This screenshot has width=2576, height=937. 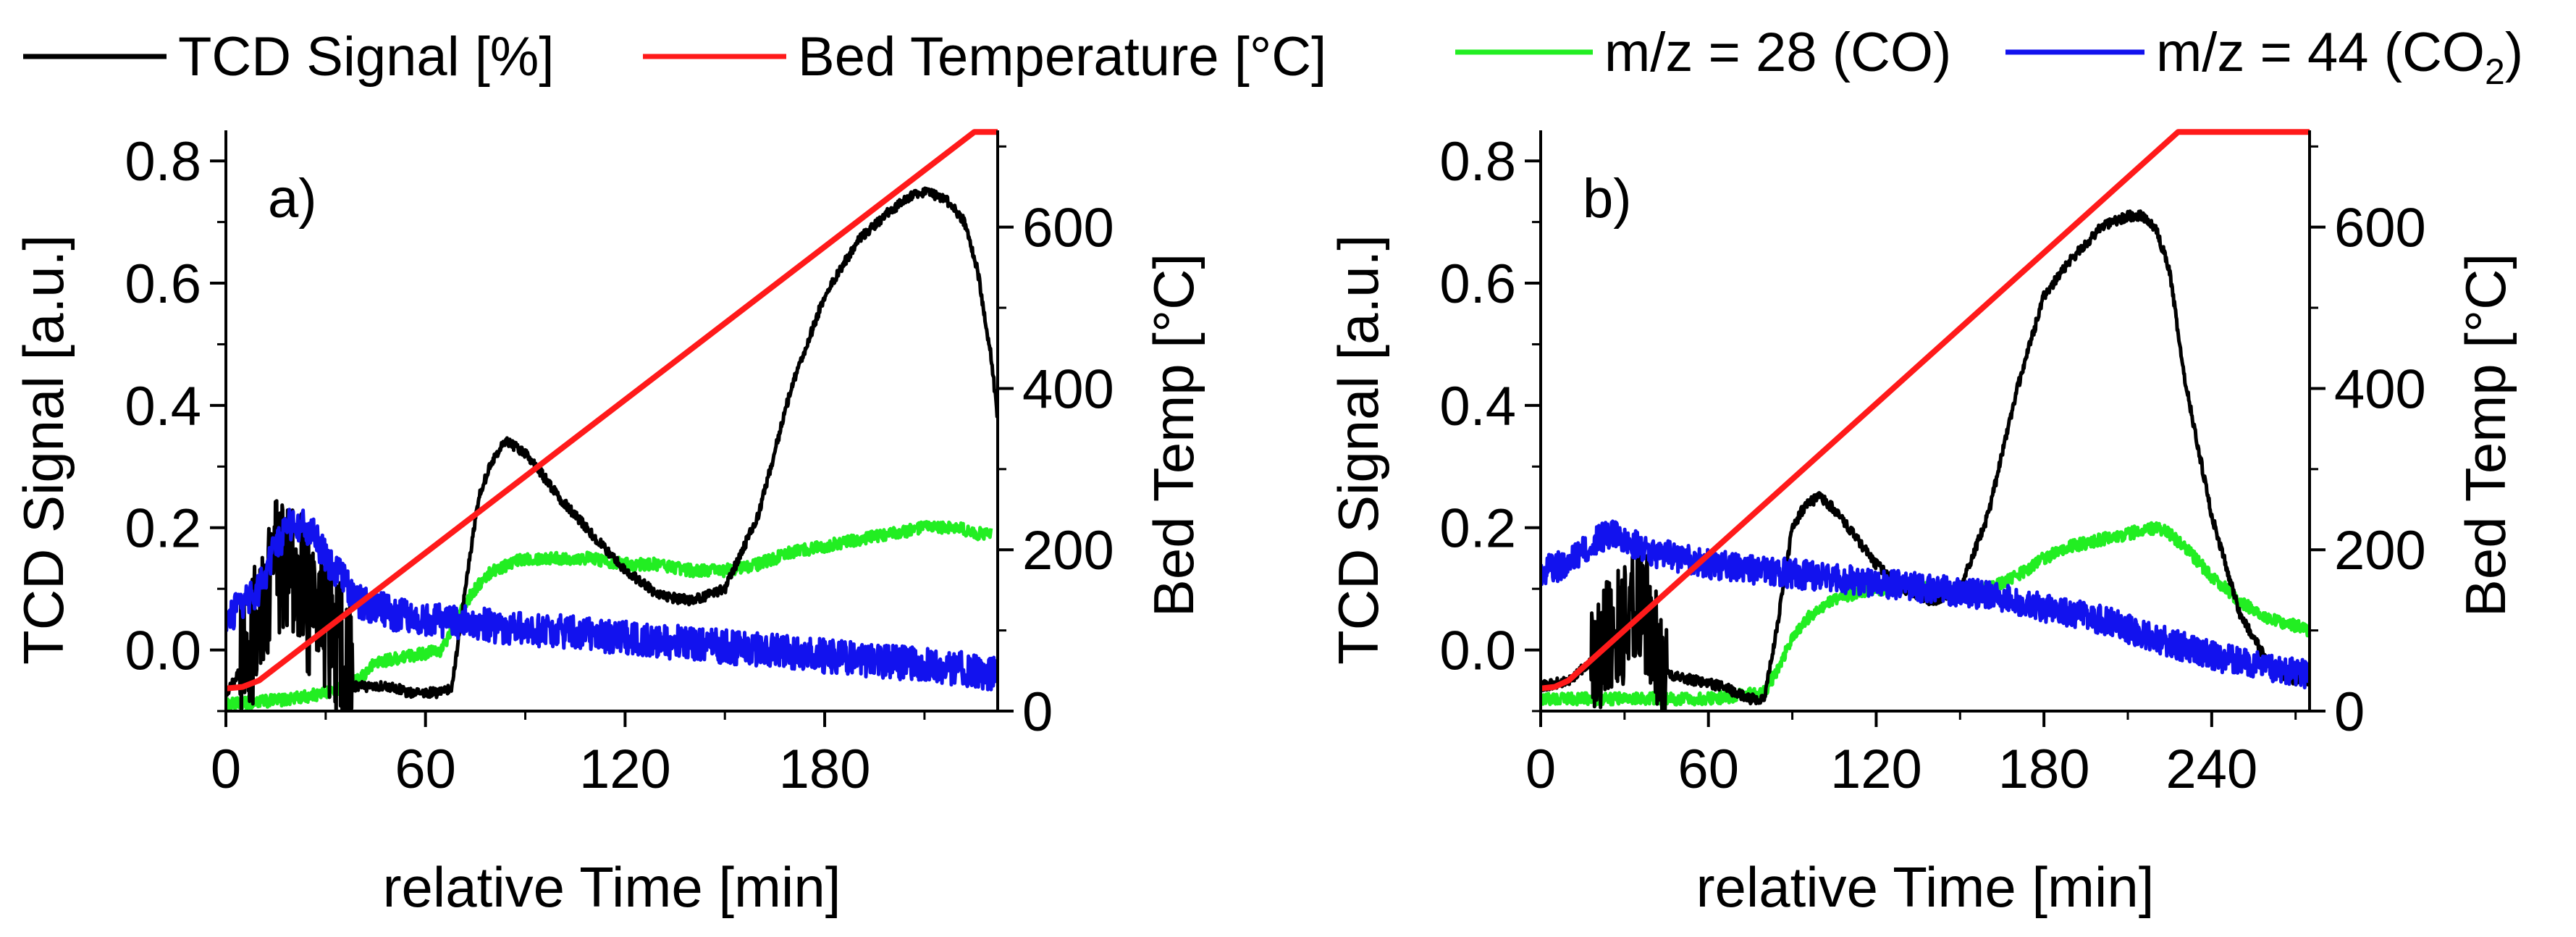 What do you see at coordinates (1777, 52) in the screenshot?
I see `legend-label-co: m/z = 28 (CO)` at bounding box center [1777, 52].